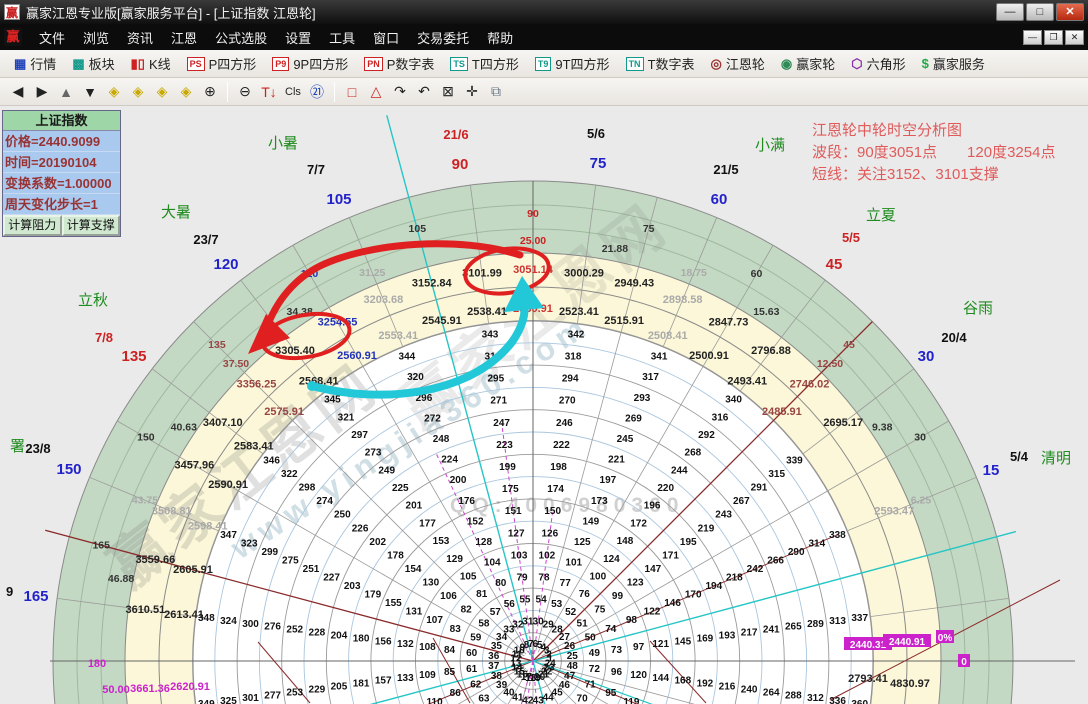  What do you see at coordinates (352, 91) in the screenshot?
I see `rect-tool-icon: □` at bounding box center [352, 91].